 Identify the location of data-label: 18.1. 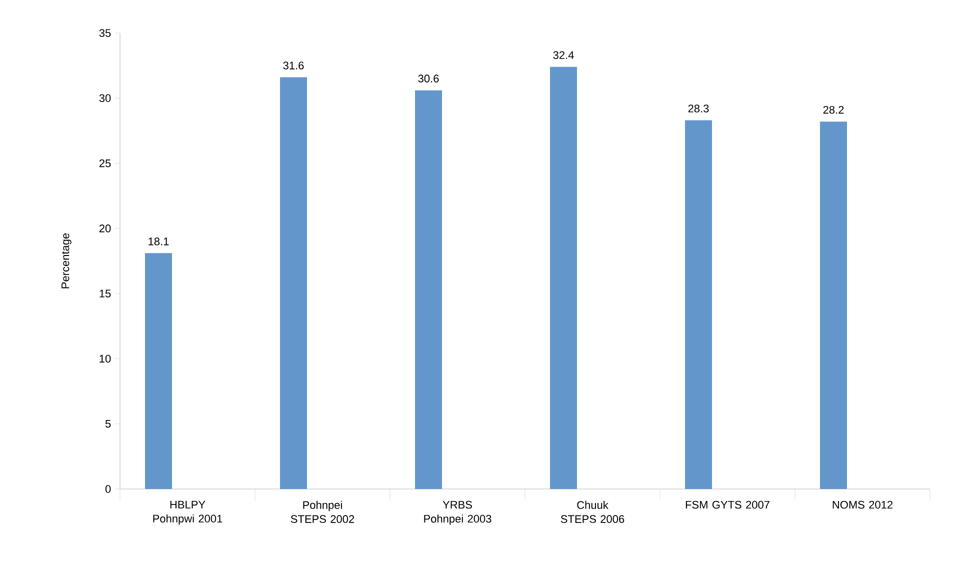
(158, 242).